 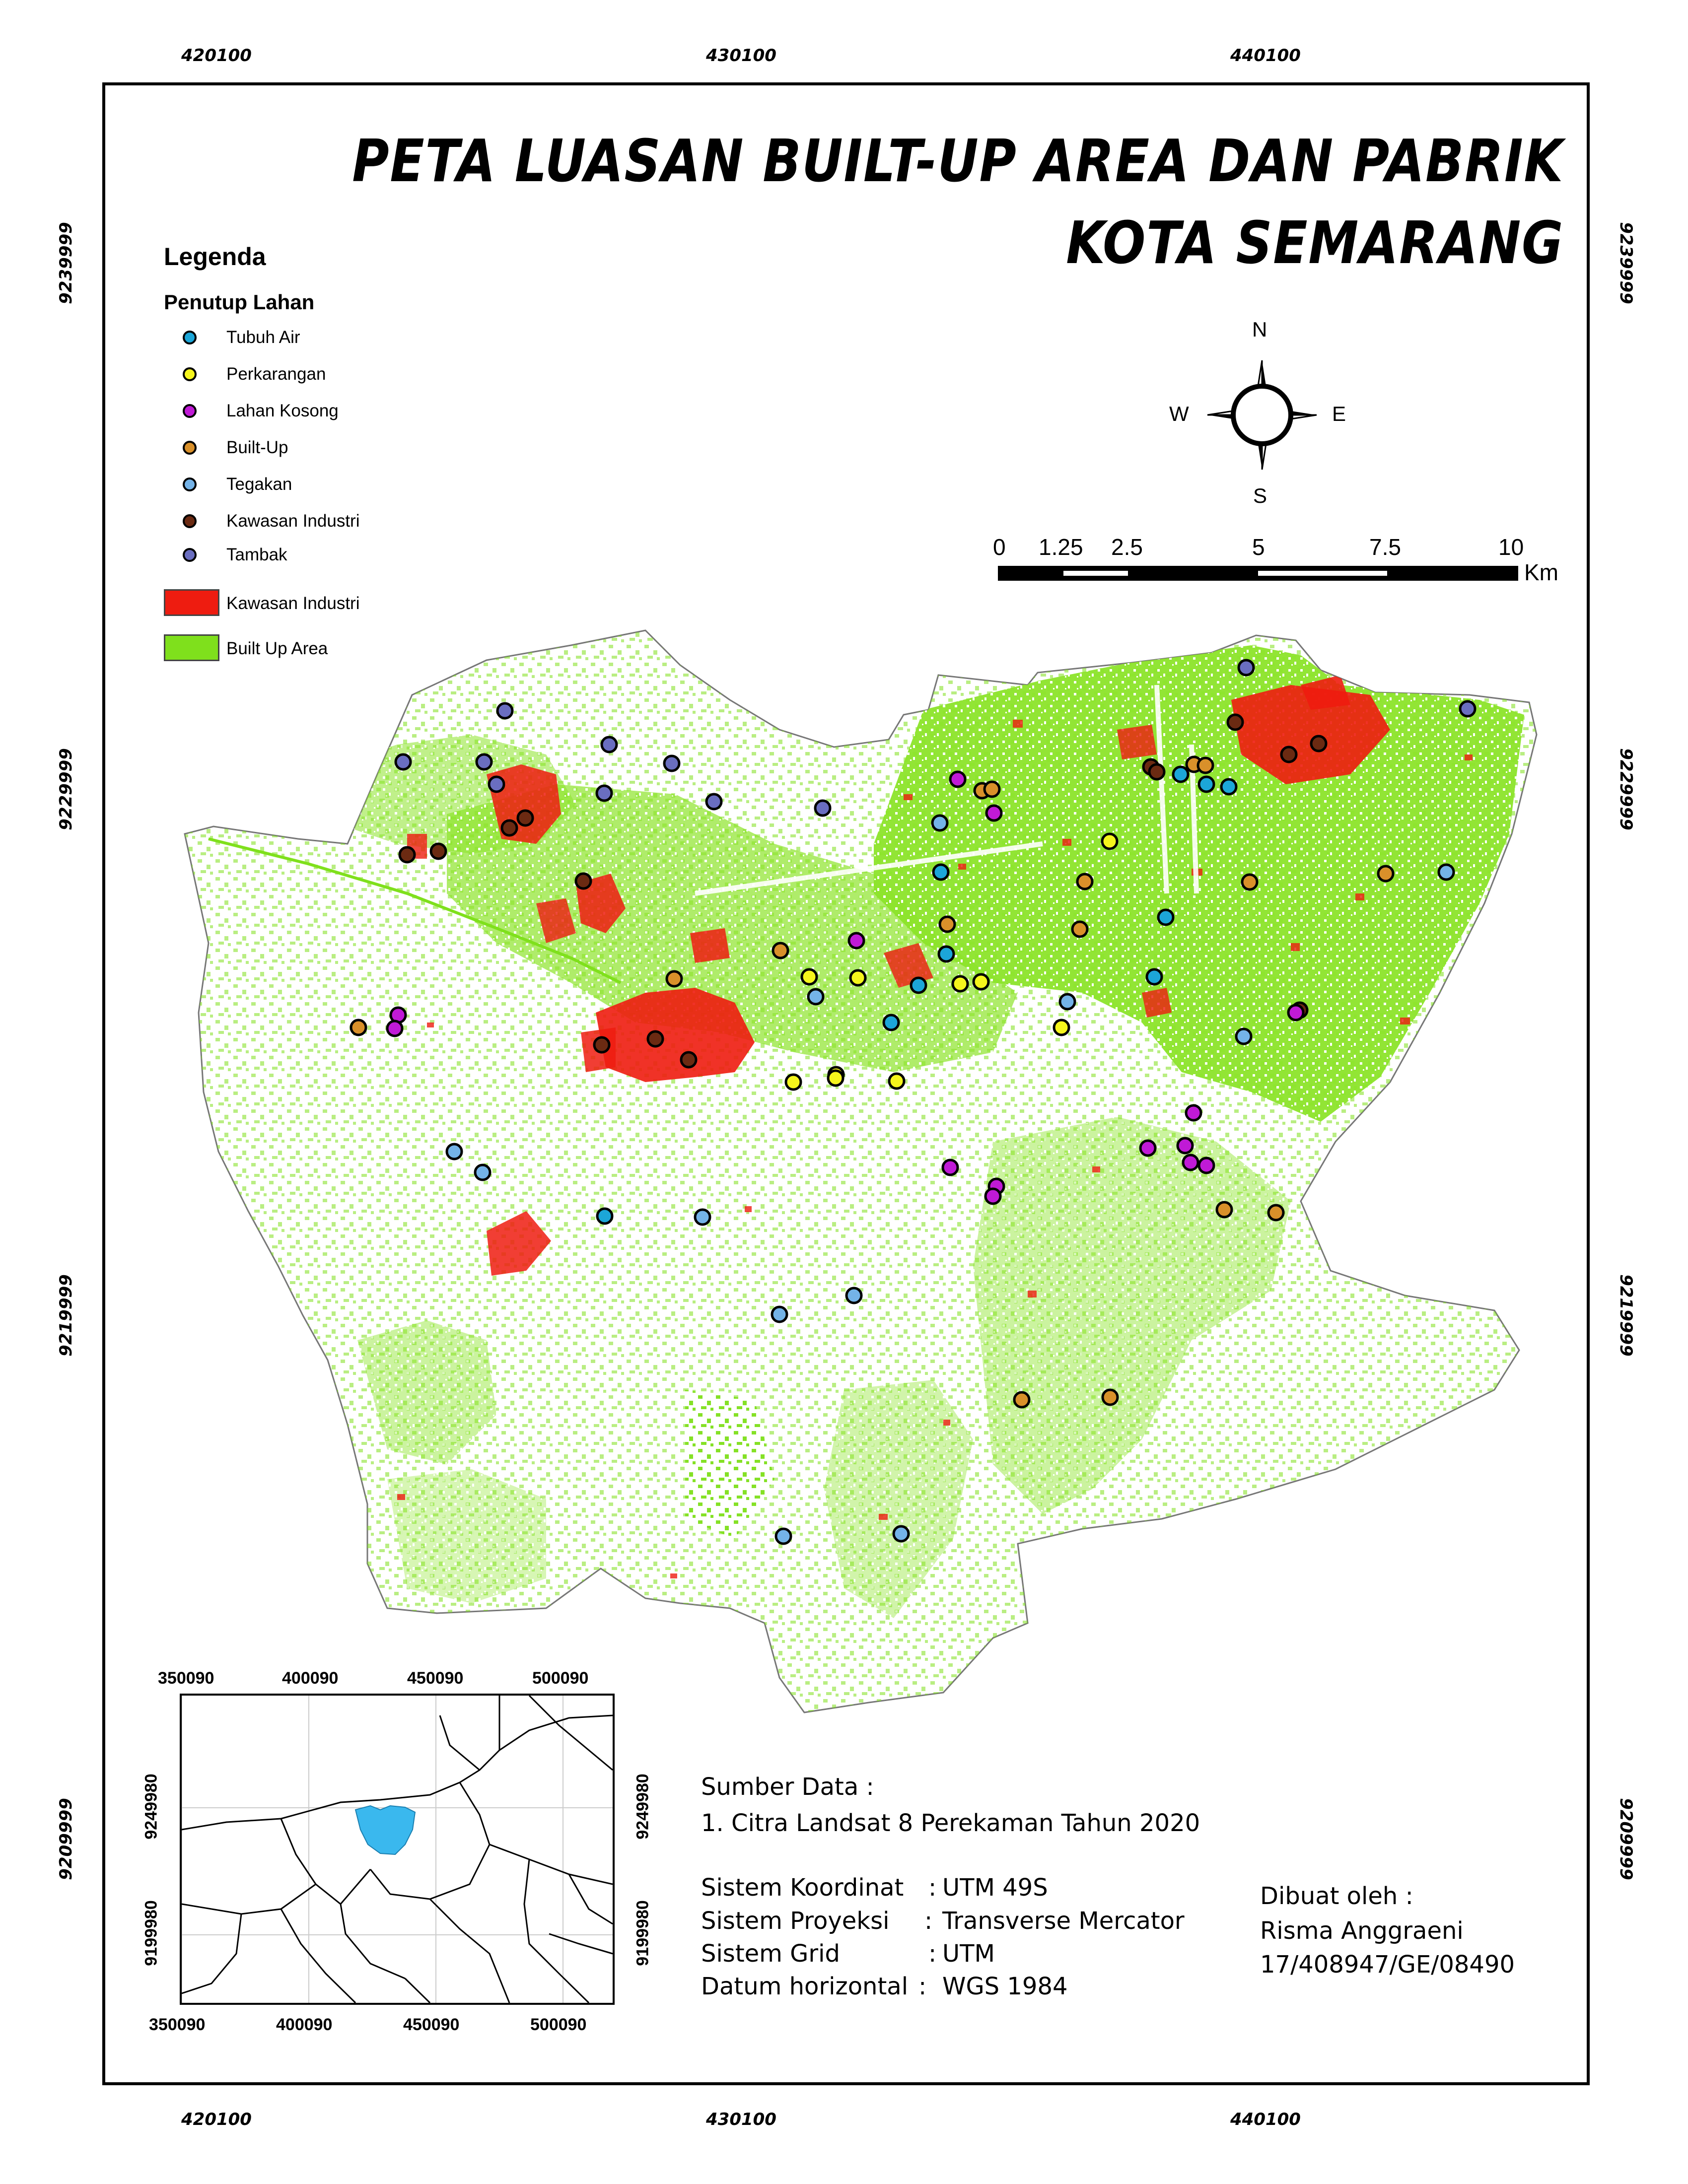 I want to click on legend-label: Tubuh Air, so click(x=263, y=337).